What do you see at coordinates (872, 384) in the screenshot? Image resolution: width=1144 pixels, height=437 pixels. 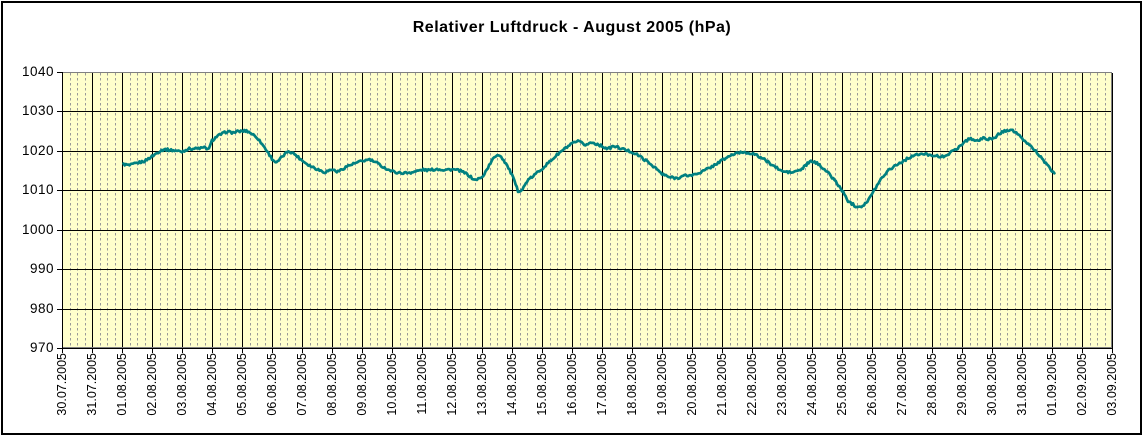 I see `x-axis-tick-label: 26.08.2005` at bounding box center [872, 384].